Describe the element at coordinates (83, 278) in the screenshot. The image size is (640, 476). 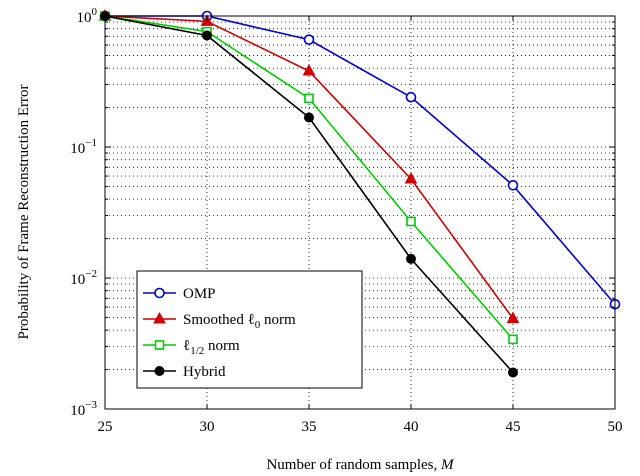
I see `y-tick-label: 10⁻²` at that location.